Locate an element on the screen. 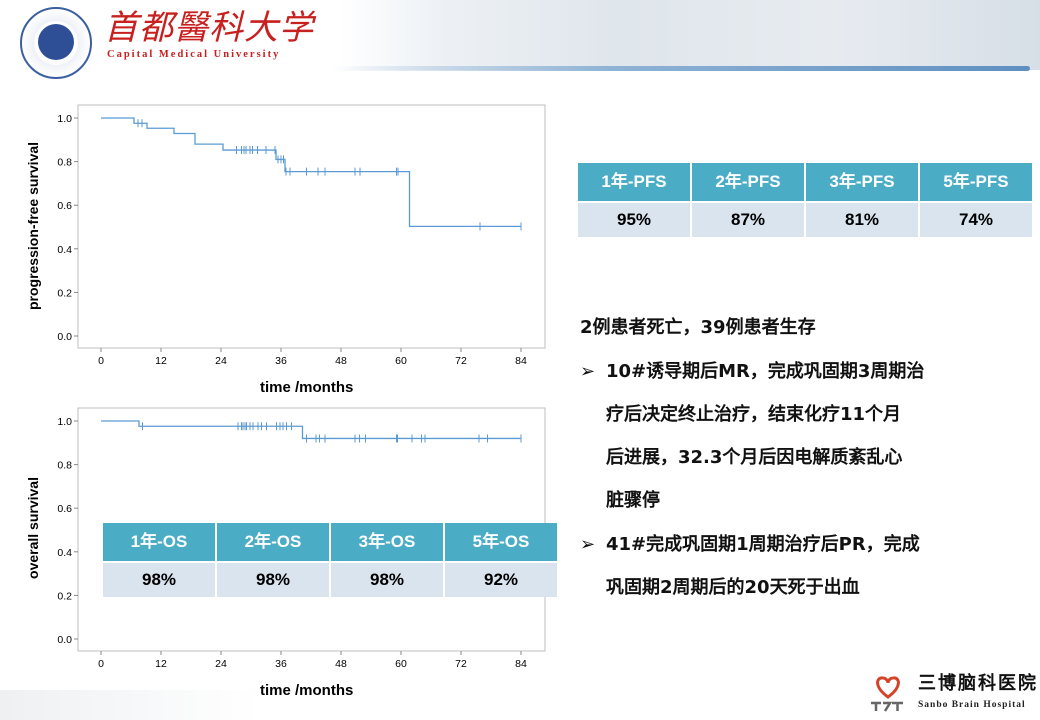 The height and width of the screenshot is (720, 1040). pfs-header-5y: 5年-PFS is located at coordinates (976, 183).